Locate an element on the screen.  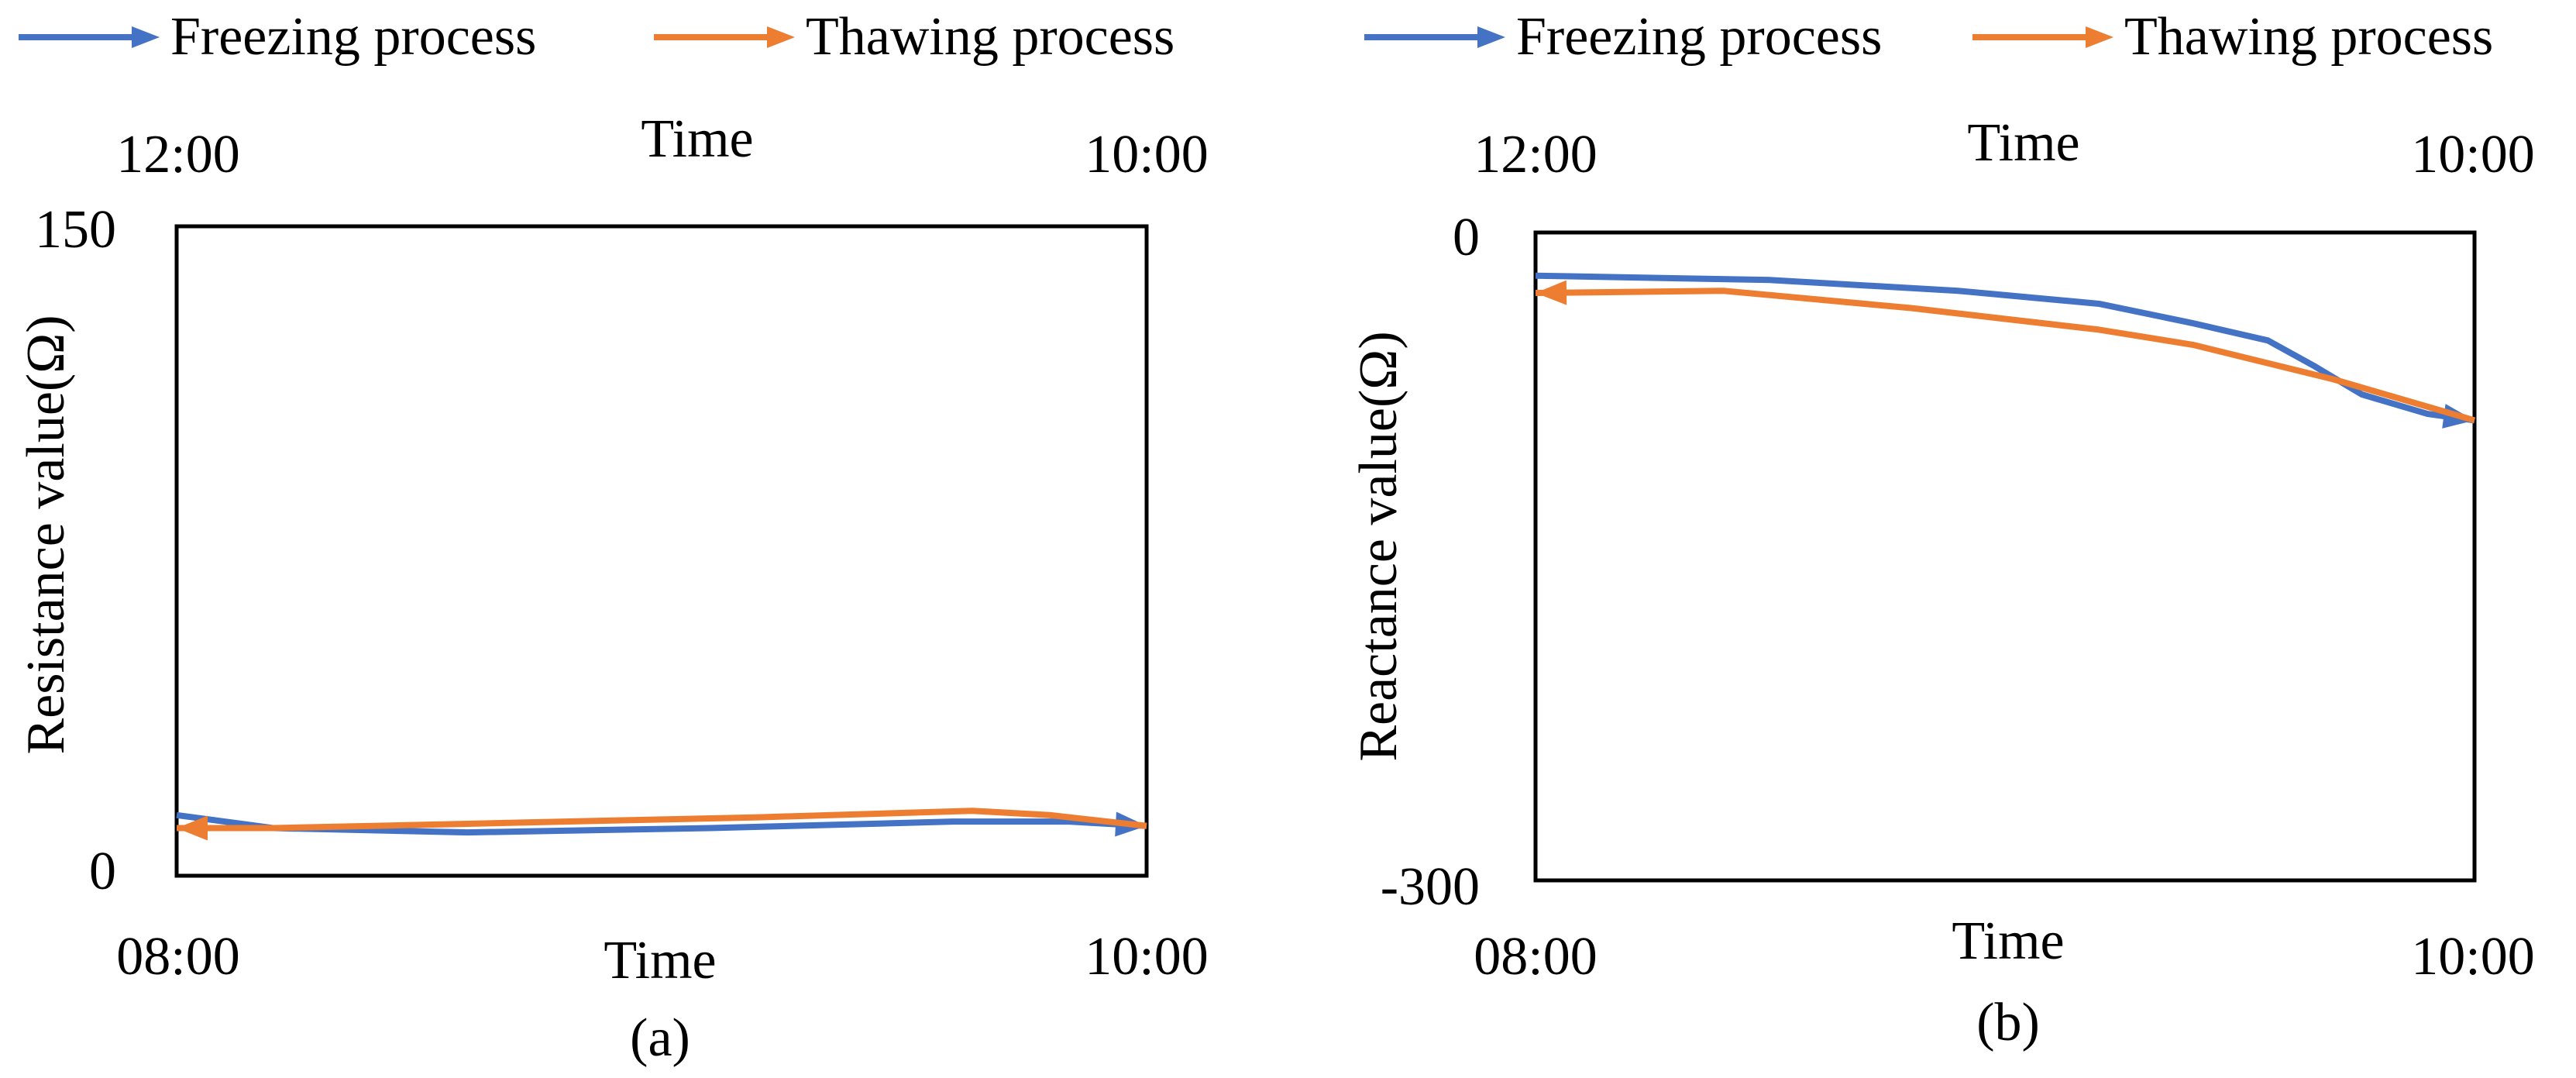
series-line-freezing is located at coordinates (2005, 348).